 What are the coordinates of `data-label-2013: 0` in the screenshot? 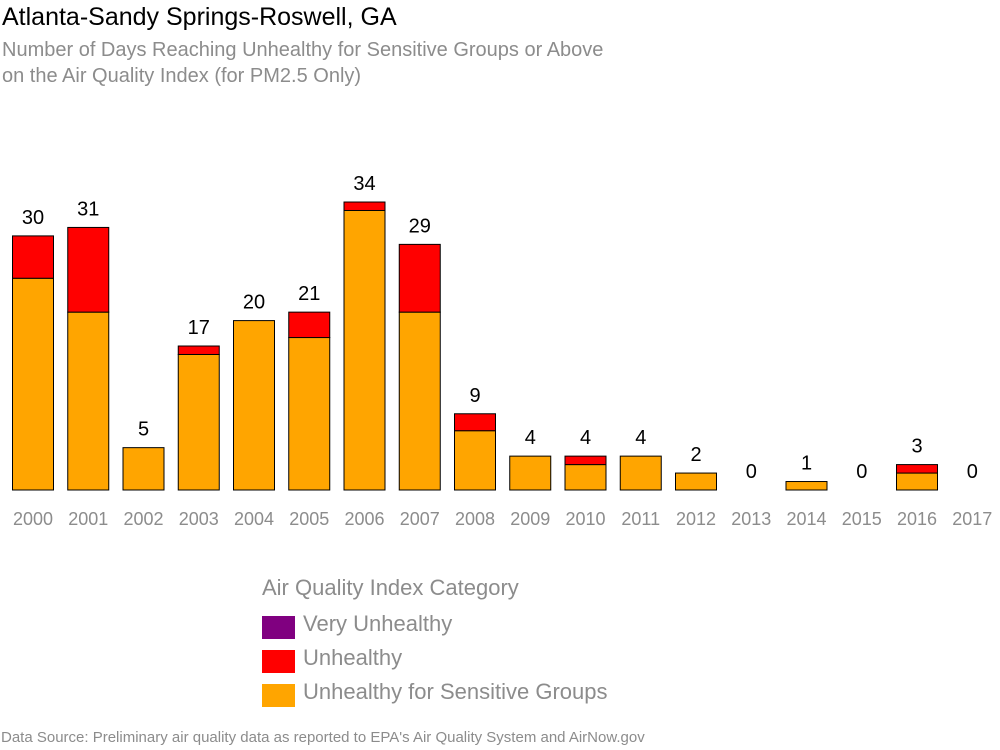 It's located at (751, 472).